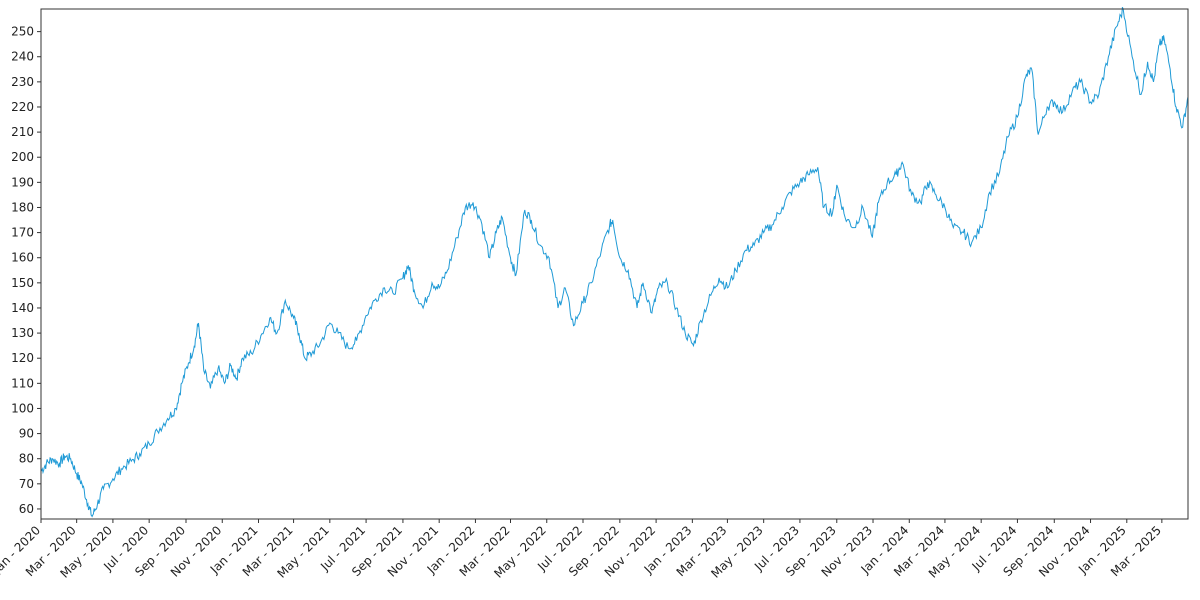  Describe the element at coordinates (22, 358) in the screenshot. I see `y-tick-label: 120` at that location.